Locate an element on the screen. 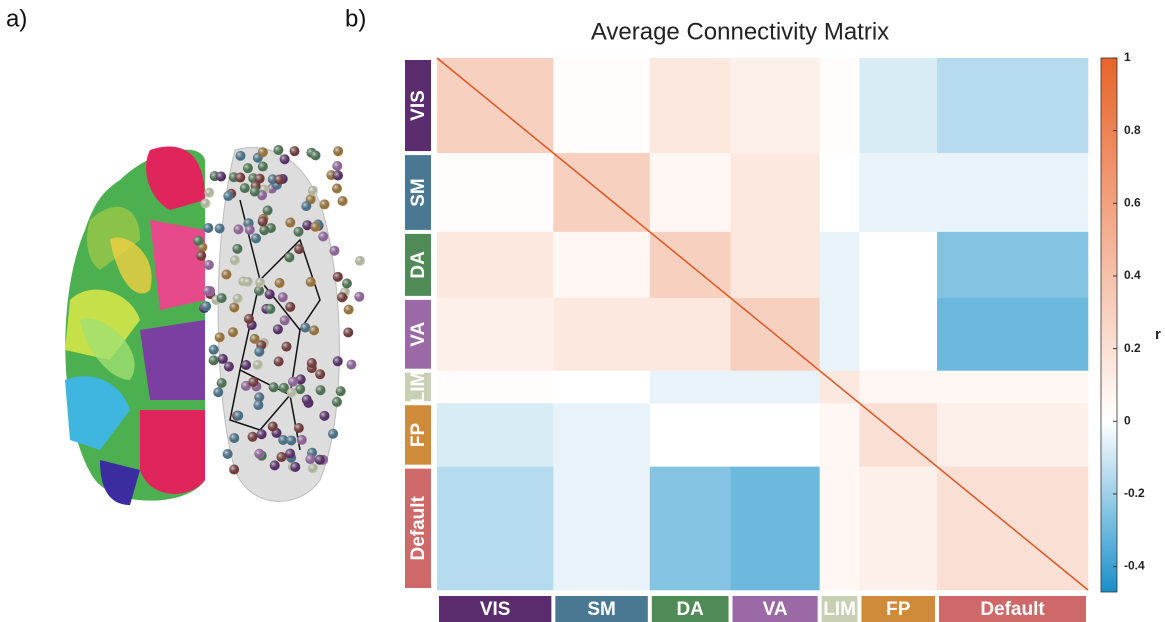  colorbar-tick-label: 1 is located at coordinates (1127, 57).